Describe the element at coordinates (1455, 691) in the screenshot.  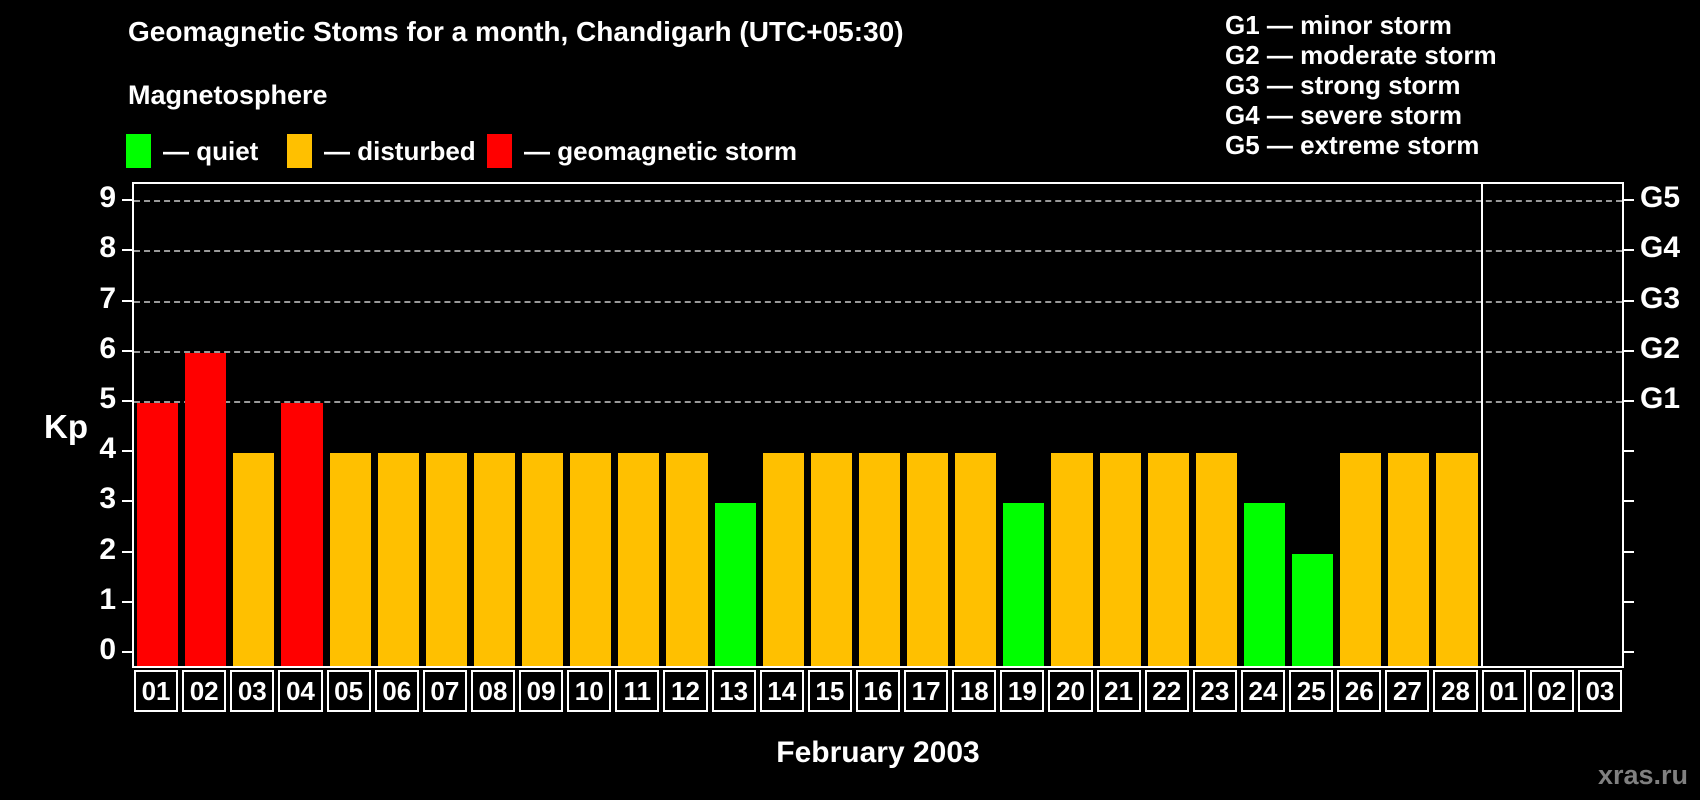
I see `day-label-28: 28` at that location.